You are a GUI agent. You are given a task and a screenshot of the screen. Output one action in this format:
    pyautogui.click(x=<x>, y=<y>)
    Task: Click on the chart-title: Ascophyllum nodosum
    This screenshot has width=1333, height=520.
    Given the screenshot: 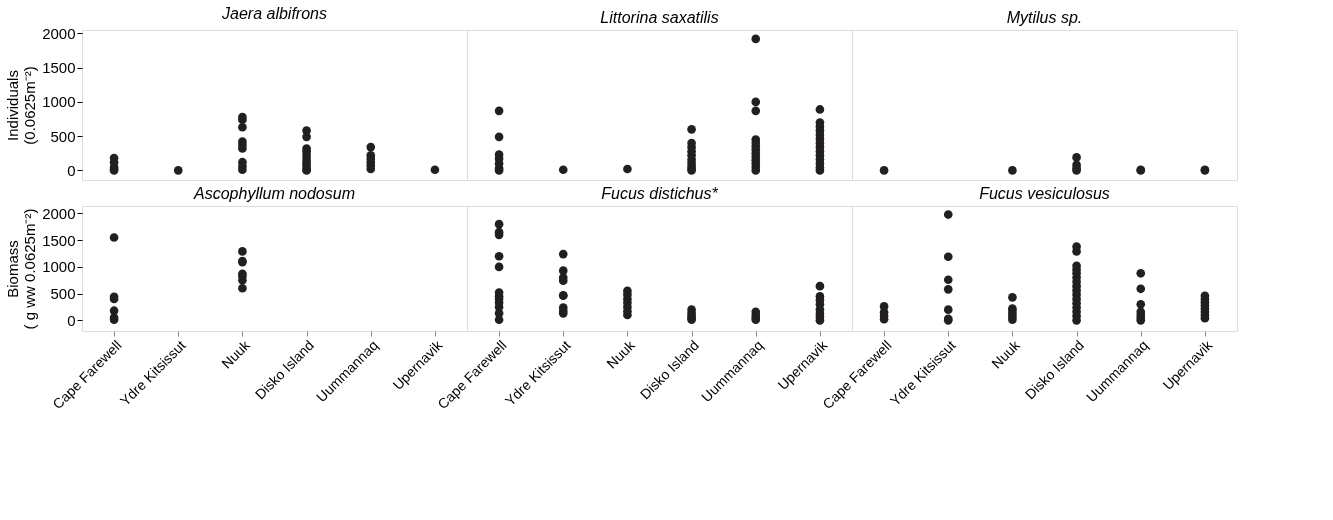 What is the action you would take?
    pyautogui.click(x=274, y=193)
    